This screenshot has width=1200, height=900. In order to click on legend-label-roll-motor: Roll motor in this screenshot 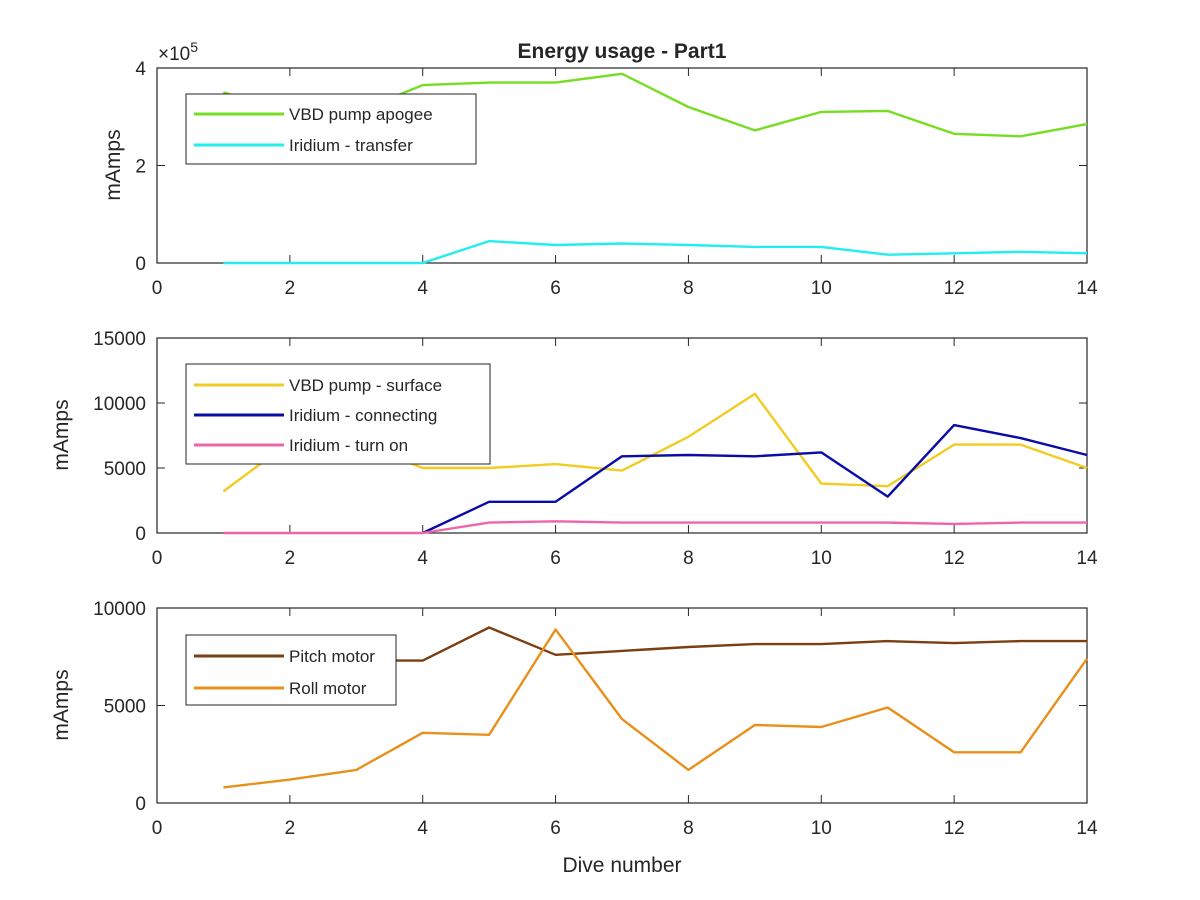, I will do `click(328, 688)`.